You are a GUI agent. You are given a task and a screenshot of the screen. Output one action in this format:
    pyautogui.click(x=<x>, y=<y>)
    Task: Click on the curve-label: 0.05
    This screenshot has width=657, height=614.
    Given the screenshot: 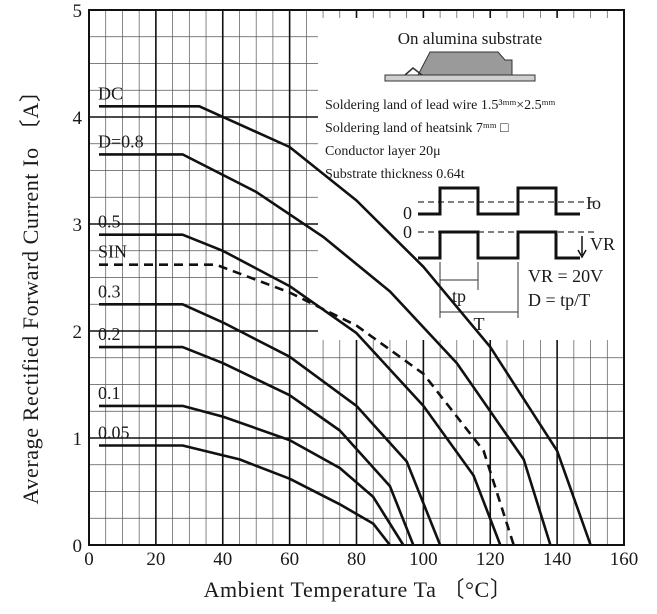 What is the action you would take?
    pyautogui.click(x=114, y=432)
    